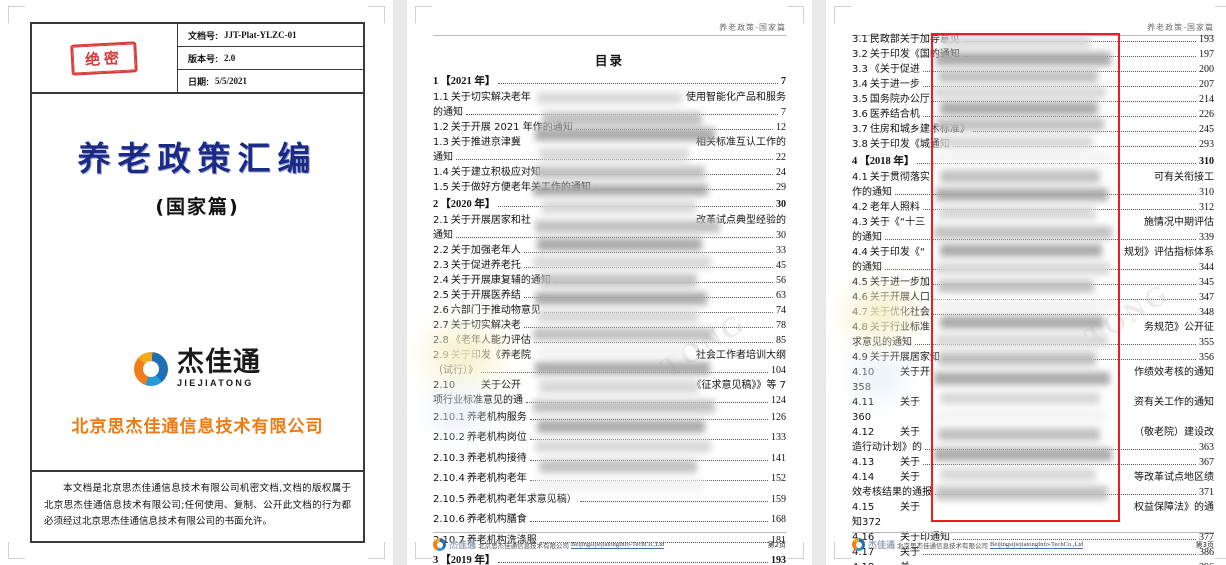 The height and width of the screenshot is (565, 1226). Describe the element at coordinates (485, 295) in the screenshot. I see `toc-entry-text: 关于开展医养结` at that location.